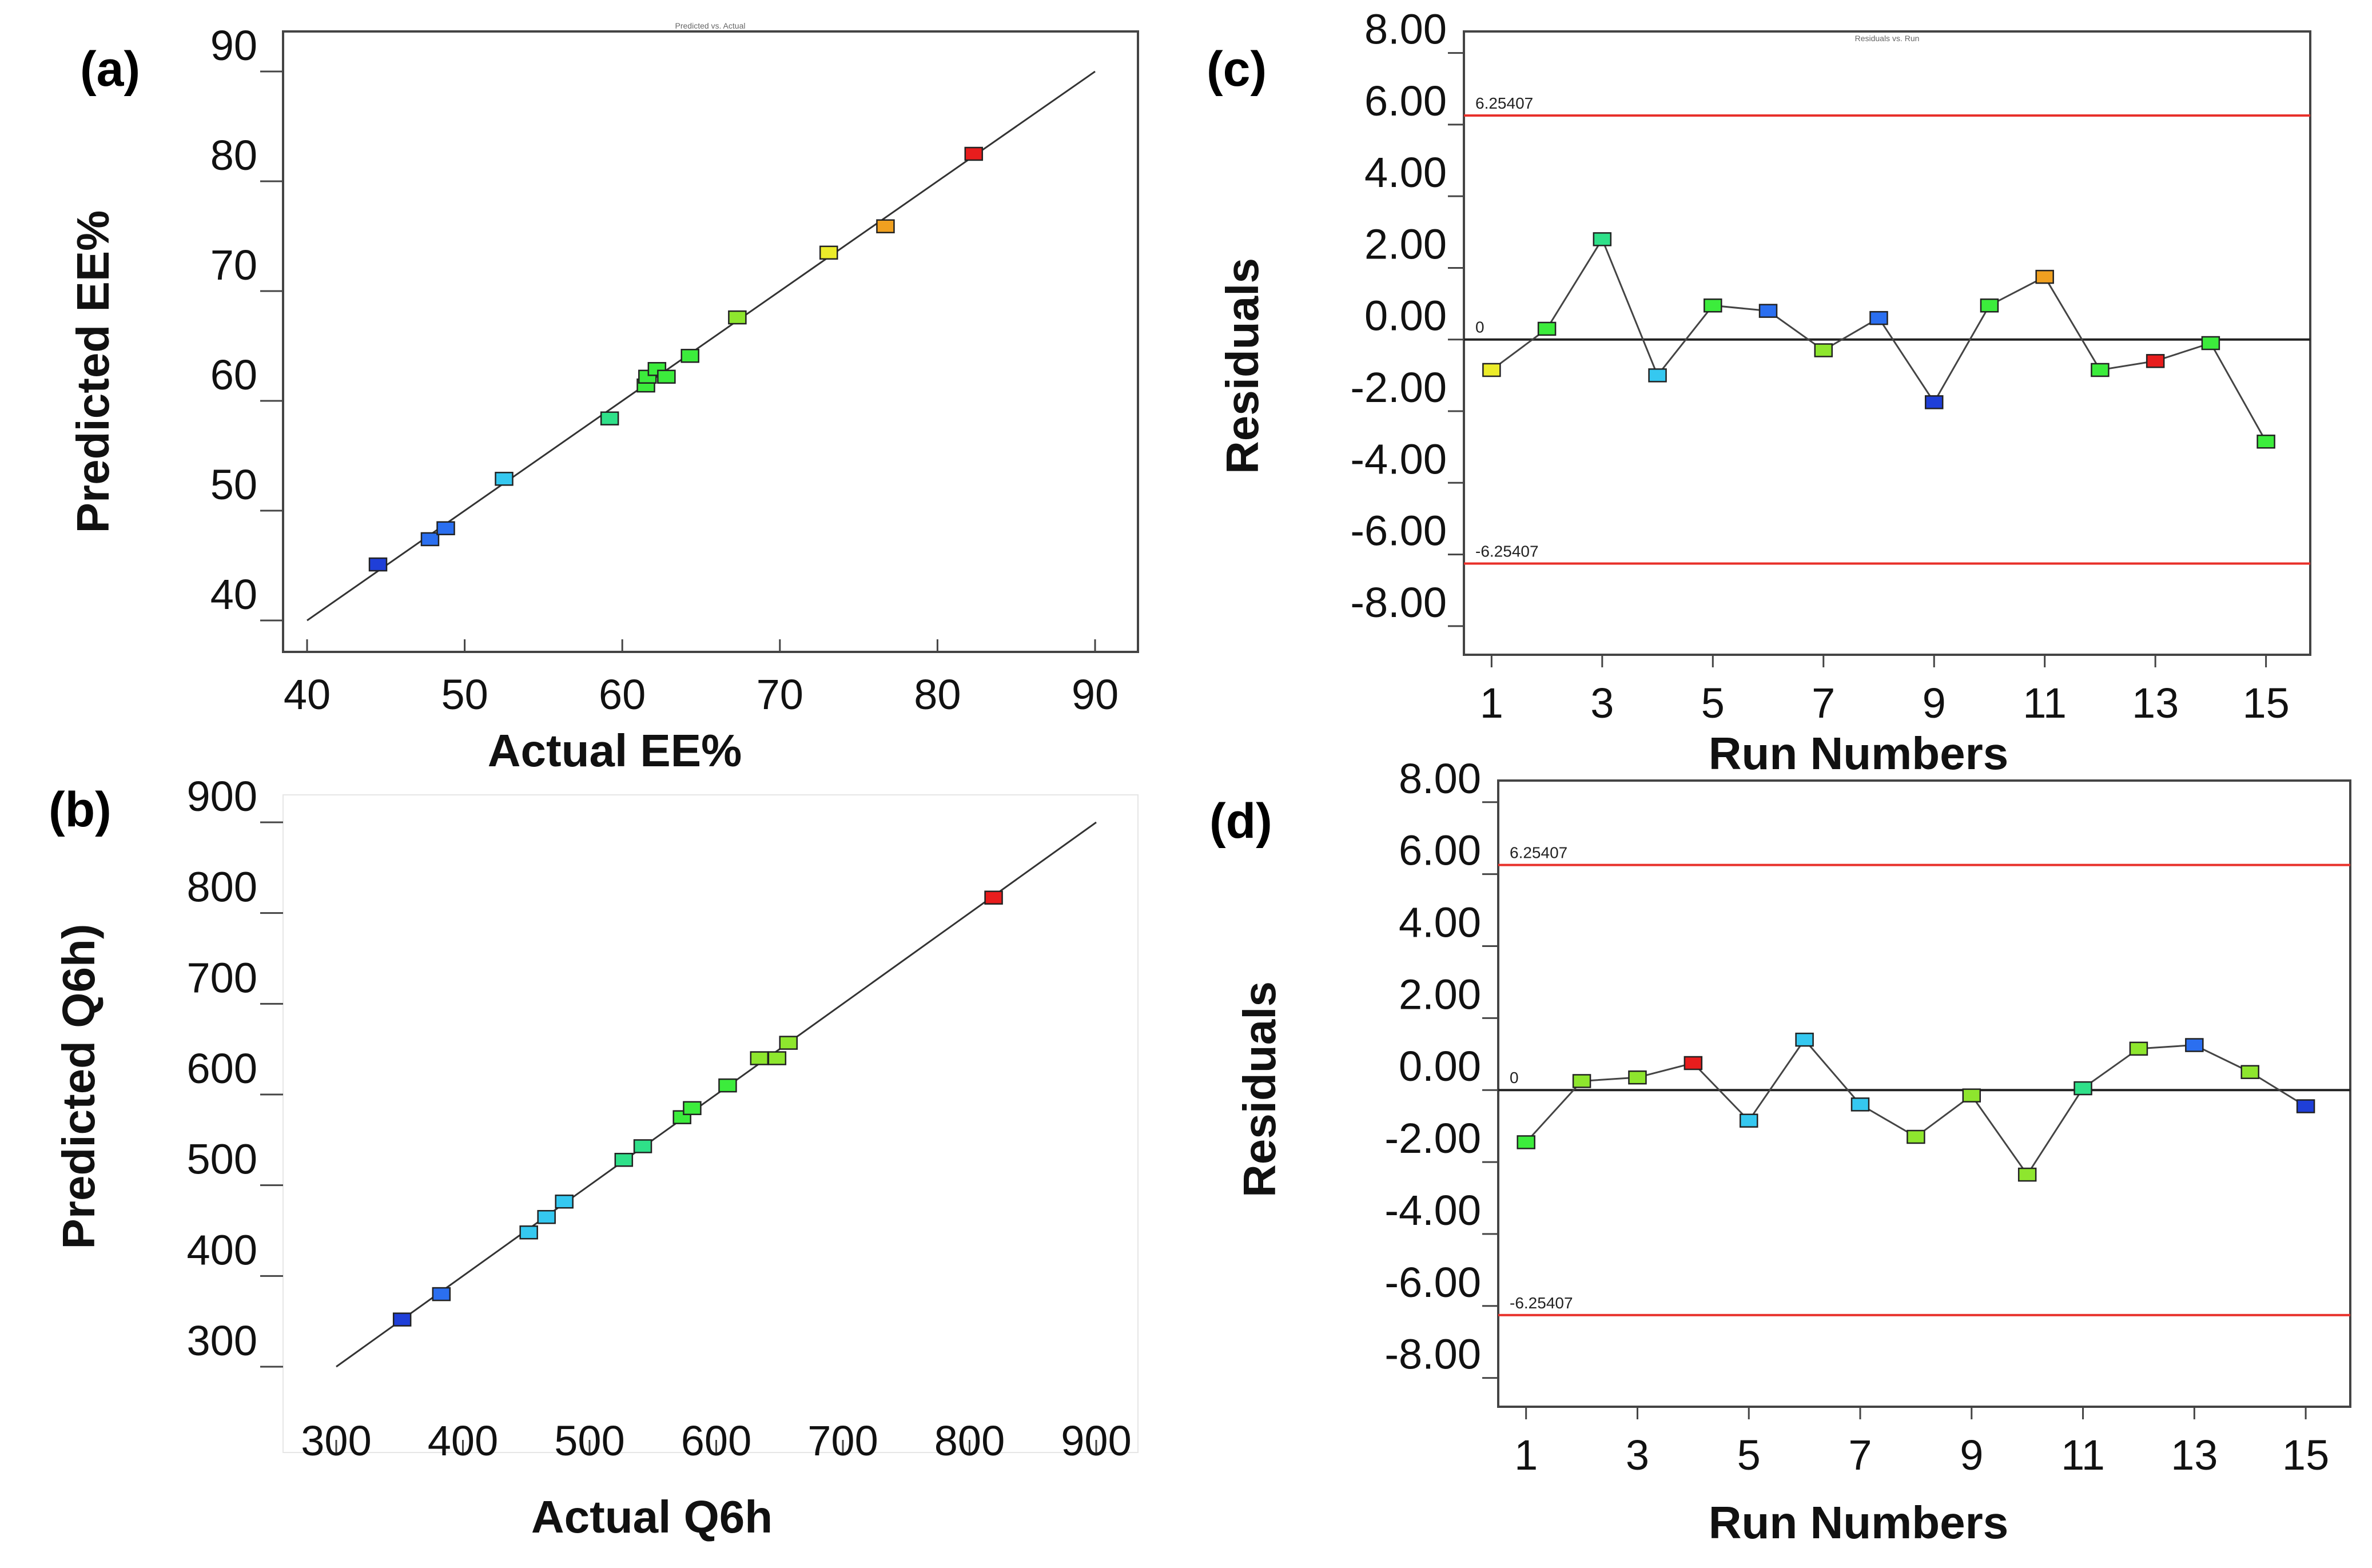  I want to click on panel-d-y-tick-label: 4.00, so click(1440, 922).